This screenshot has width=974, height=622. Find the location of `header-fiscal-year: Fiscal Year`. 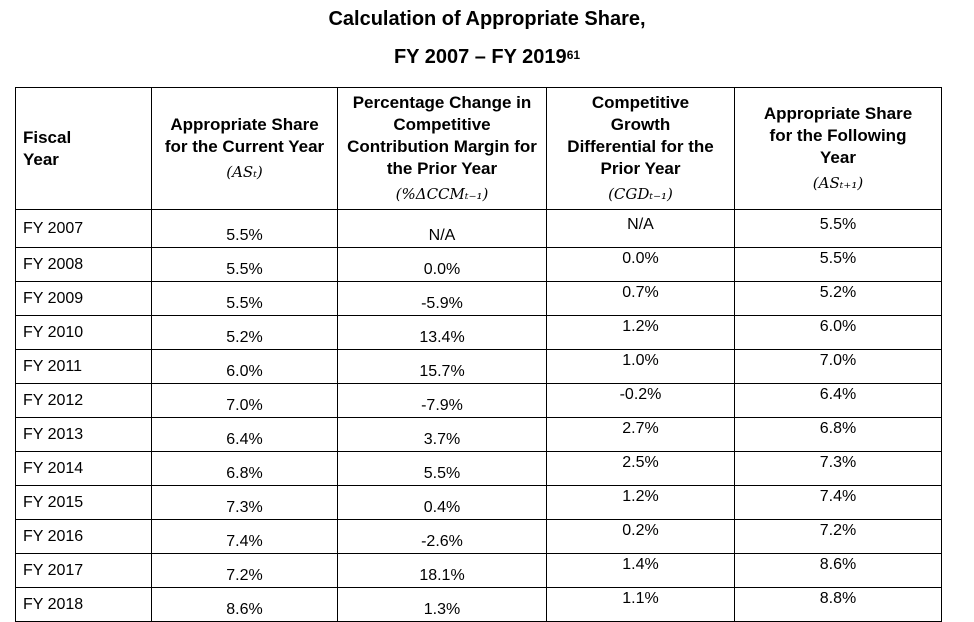

header-fiscal-year: Fiscal Year is located at coordinates (83, 148).